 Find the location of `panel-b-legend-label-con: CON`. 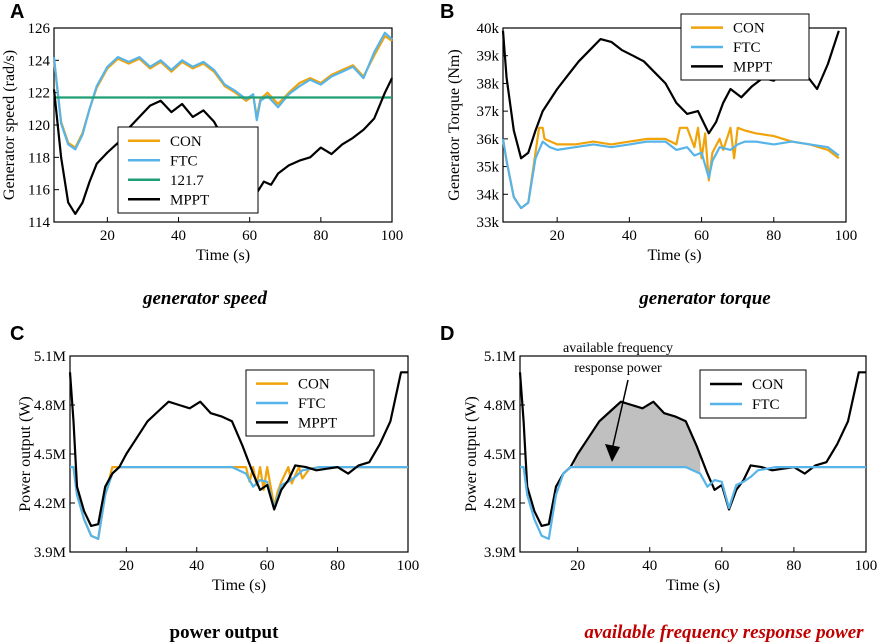

panel-b-legend-label-con: CON is located at coordinates (749, 29).